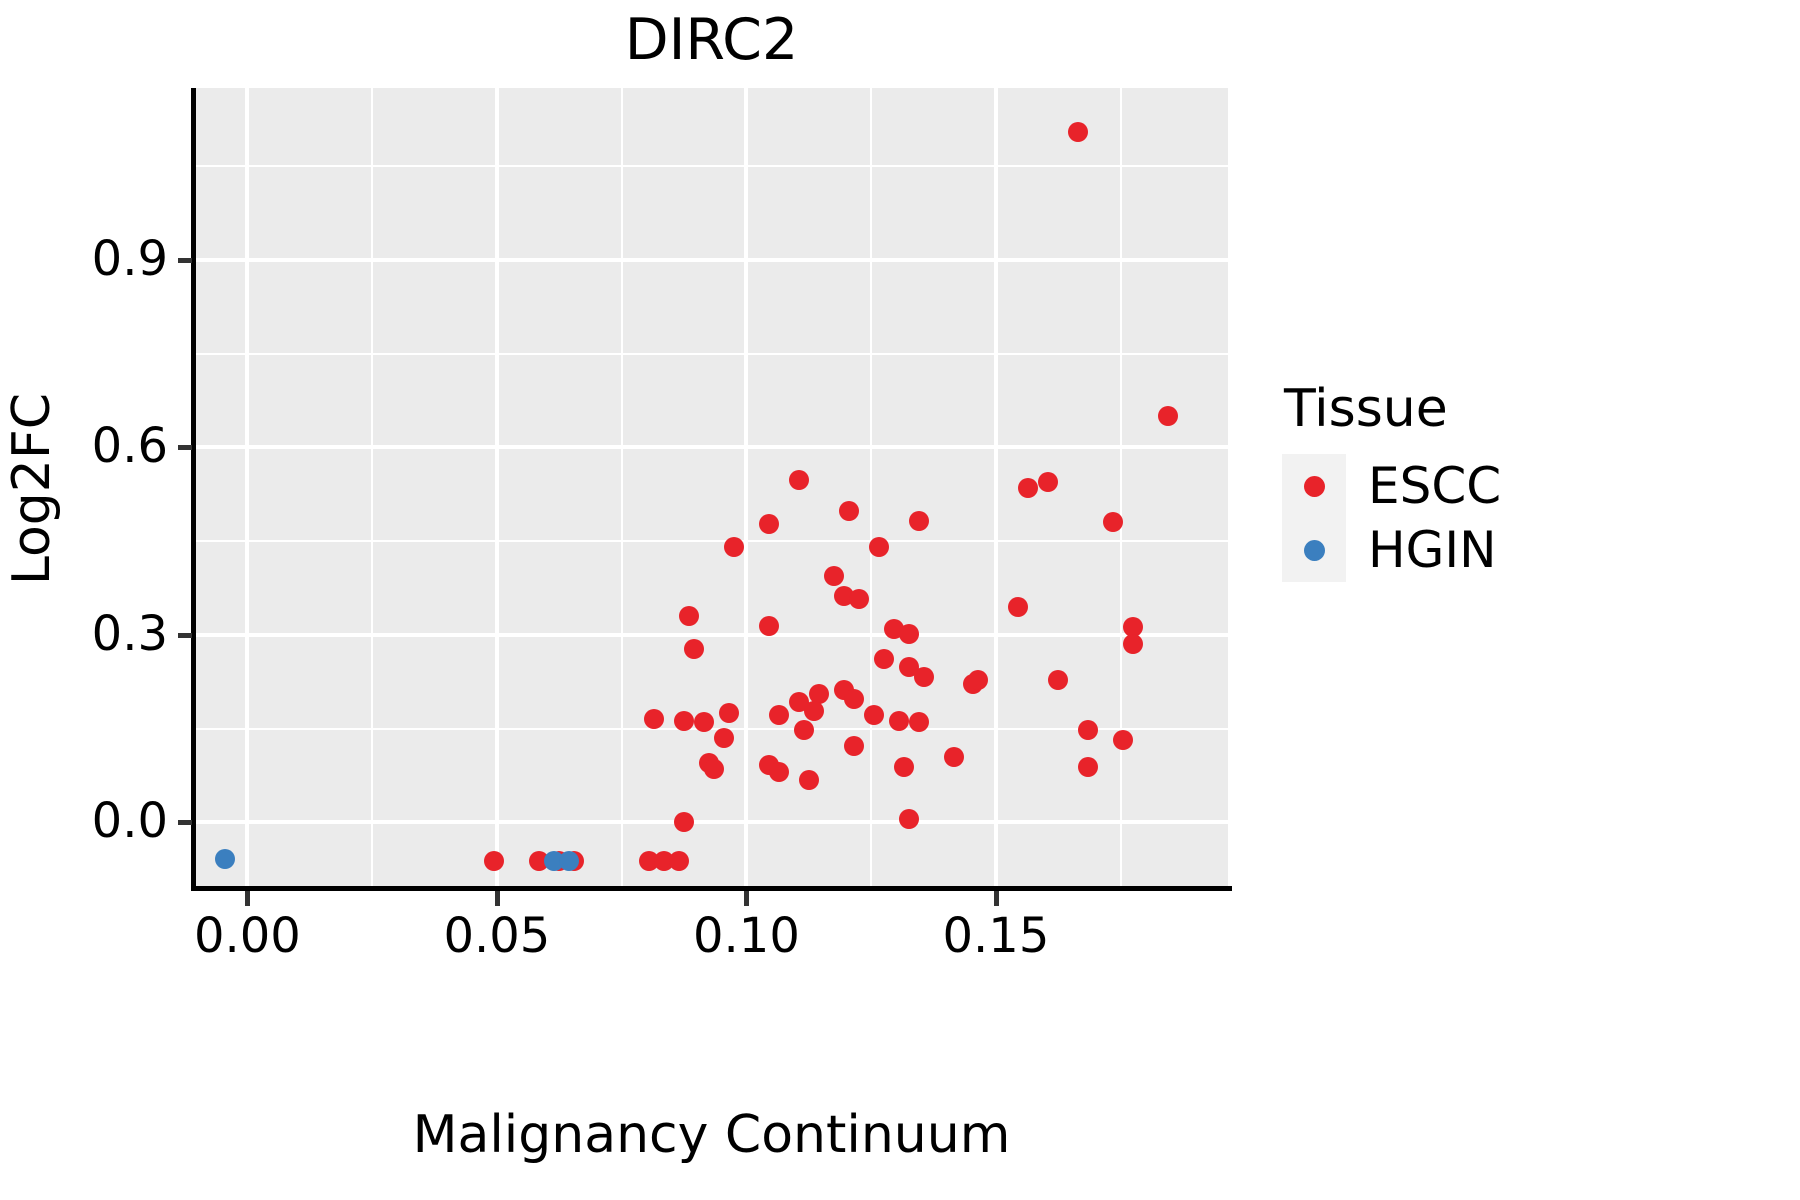  Describe the element at coordinates (32, 489) in the screenshot. I see `y-axis-title: Log2FC` at that location.